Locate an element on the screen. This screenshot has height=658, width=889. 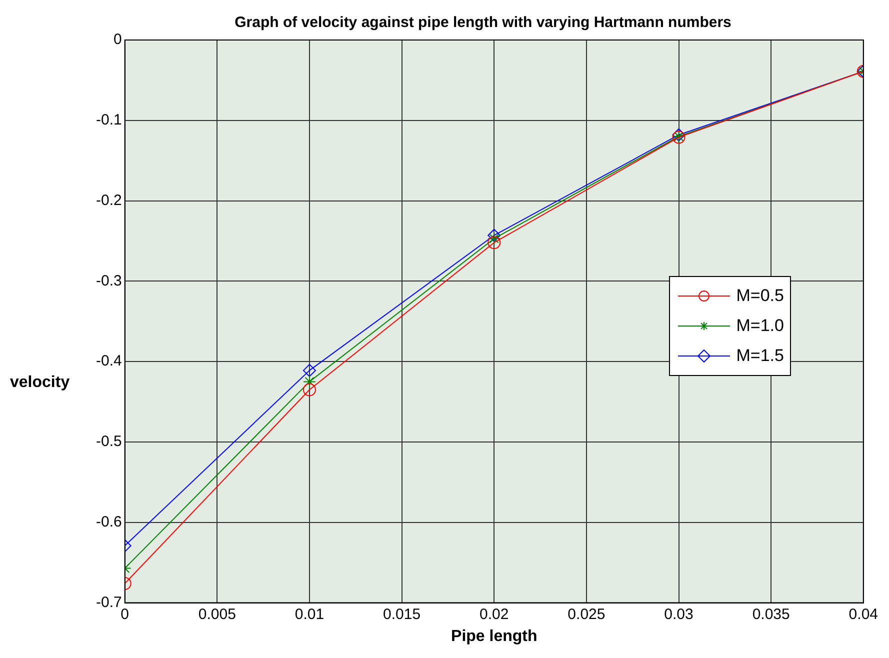
x-tick-label: 0.005 is located at coordinates (217, 614).